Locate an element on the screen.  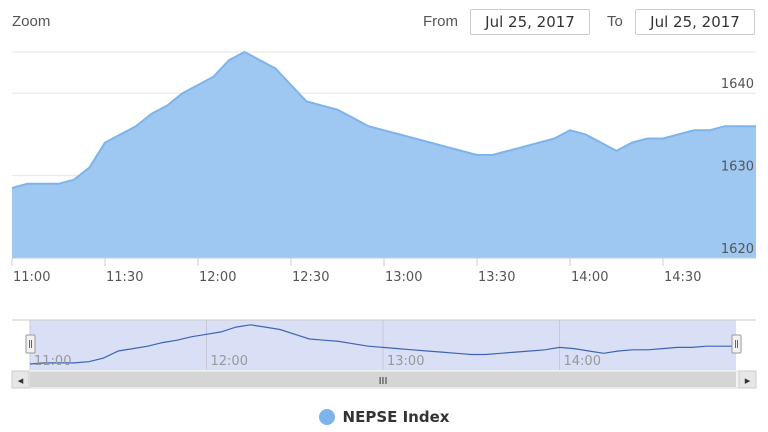
scrollbar: III ◂ ▸ is located at coordinates (384, 379).